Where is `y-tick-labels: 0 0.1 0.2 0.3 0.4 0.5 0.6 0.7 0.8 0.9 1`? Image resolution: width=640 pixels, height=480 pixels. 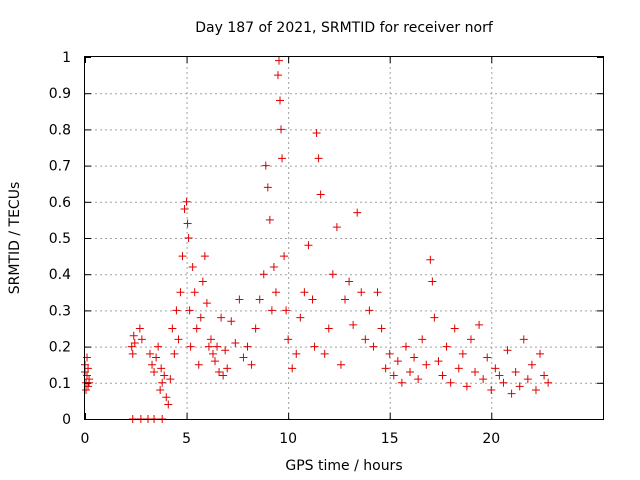
y-tick-labels: 0 0.1 0.2 0.3 0.4 0.5 0.6 0.7 0.8 0.9 1 is located at coordinates (60, 239).